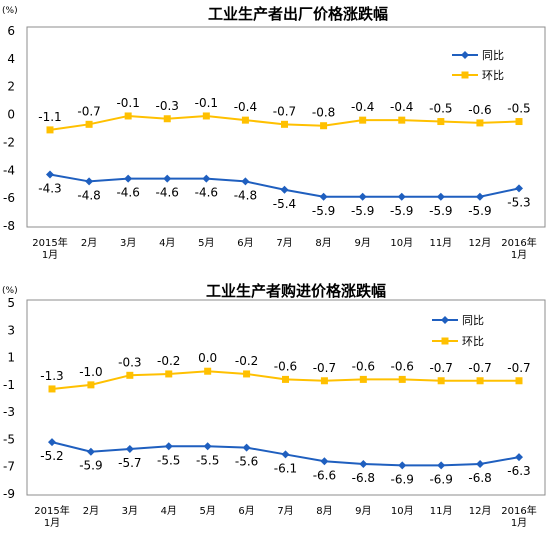 This screenshot has width=553, height=539. Describe the element at coordinates (518, 202) in the screenshot. I see `data-label: -5.3` at that location.